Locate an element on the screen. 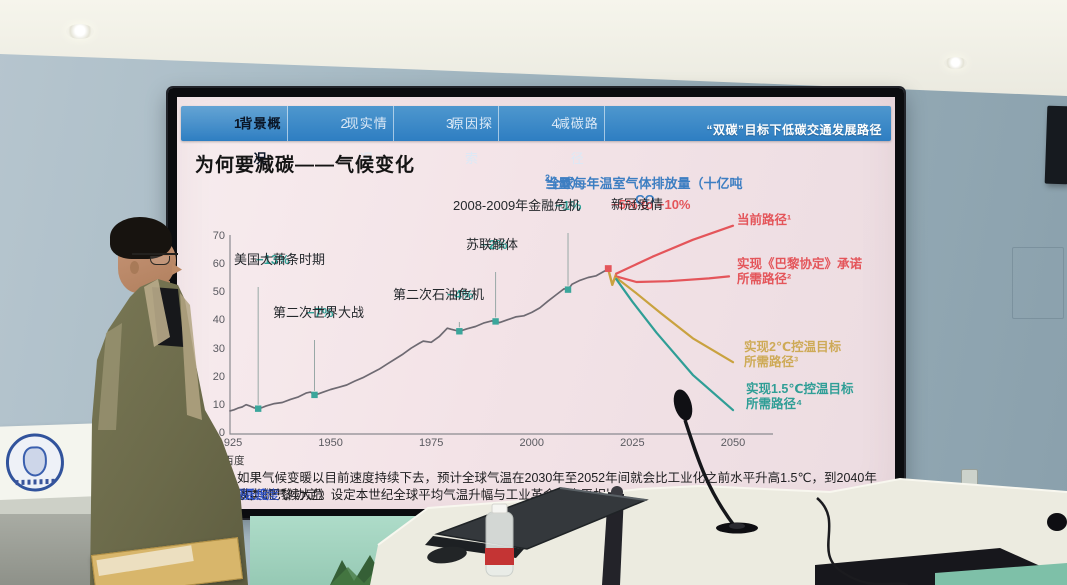 The height and width of the screenshot is (585, 1067). chart-title-text: 全球每年温室气体排放量（十亿吨CO is located at coordinates (645, 191).